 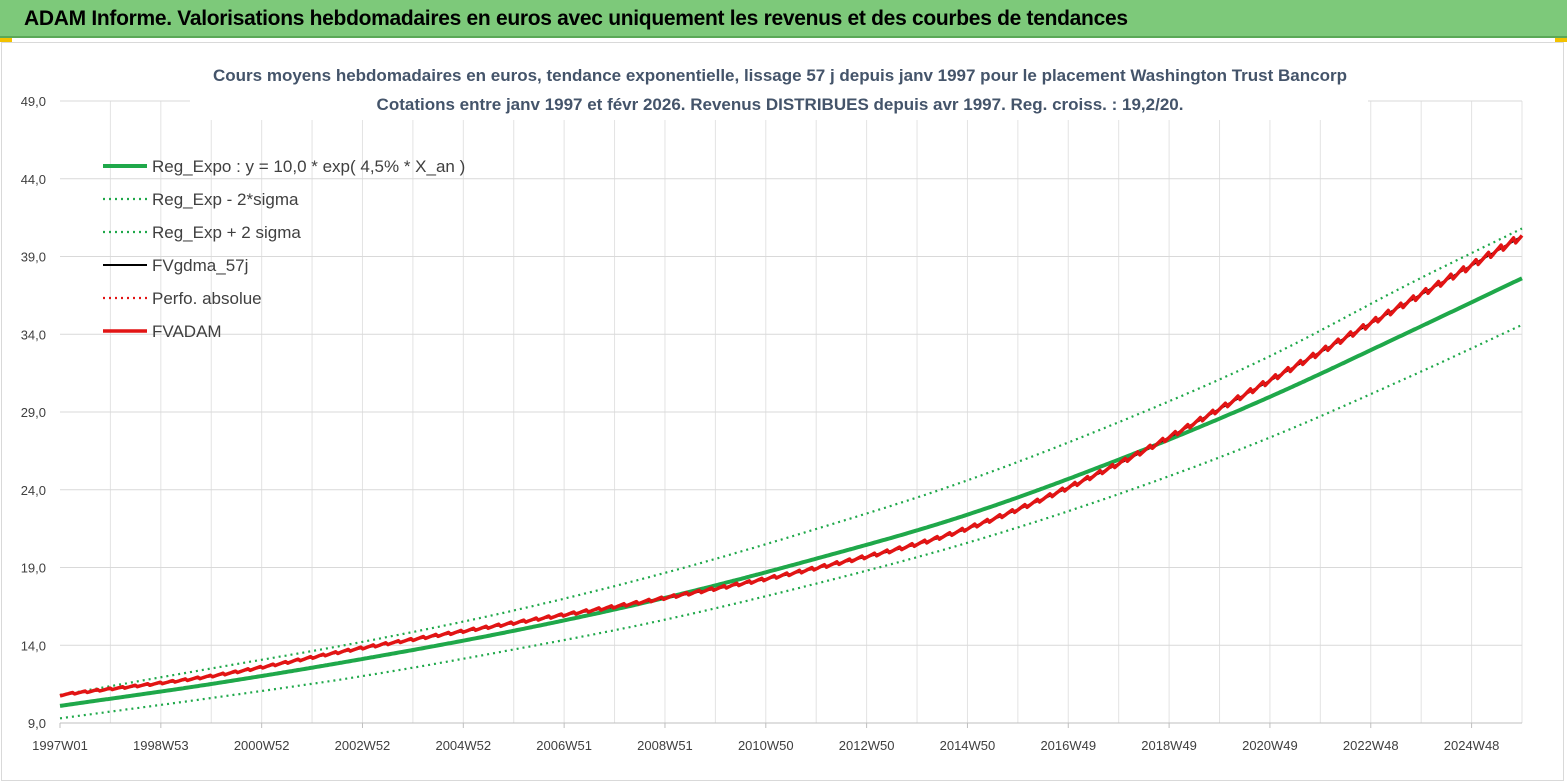 I want to click on y-tick-label: 24,0, so click(x=33, y=490).